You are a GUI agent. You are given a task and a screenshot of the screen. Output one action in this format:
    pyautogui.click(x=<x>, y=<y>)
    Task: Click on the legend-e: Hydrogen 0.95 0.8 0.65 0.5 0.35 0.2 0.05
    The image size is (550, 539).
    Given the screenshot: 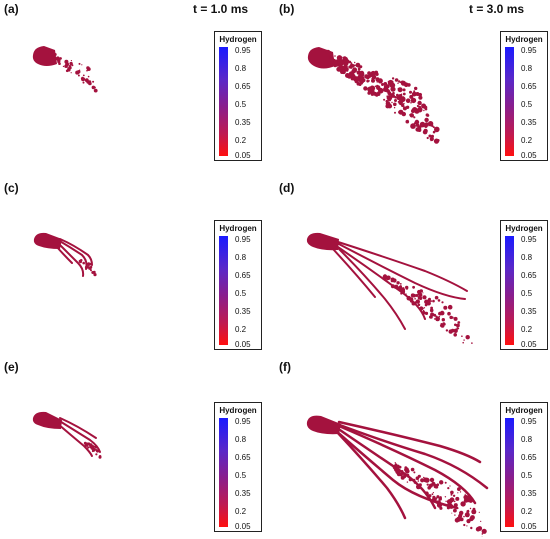 What is the action you would take?
    pyautogui.click(x=238, y=467)
    